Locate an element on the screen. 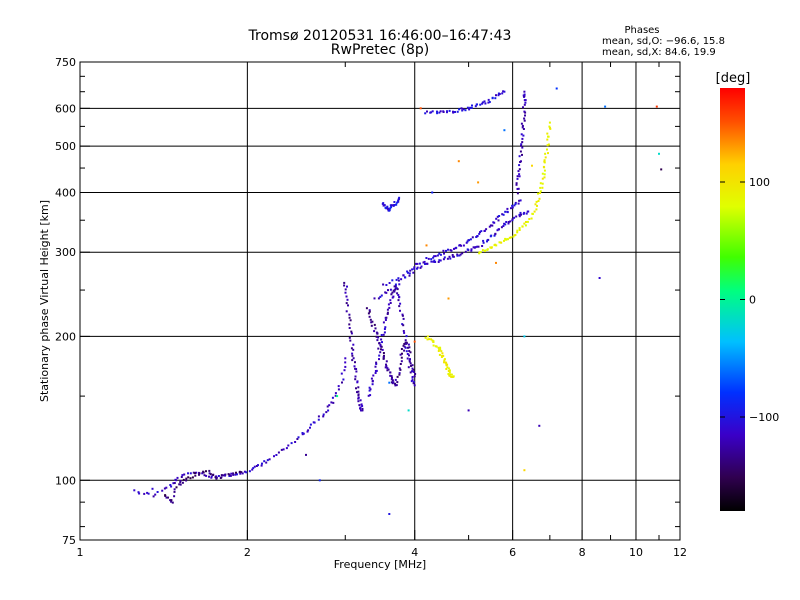  colorbar-tick-label: 100 is located at coordinates (759, 182).